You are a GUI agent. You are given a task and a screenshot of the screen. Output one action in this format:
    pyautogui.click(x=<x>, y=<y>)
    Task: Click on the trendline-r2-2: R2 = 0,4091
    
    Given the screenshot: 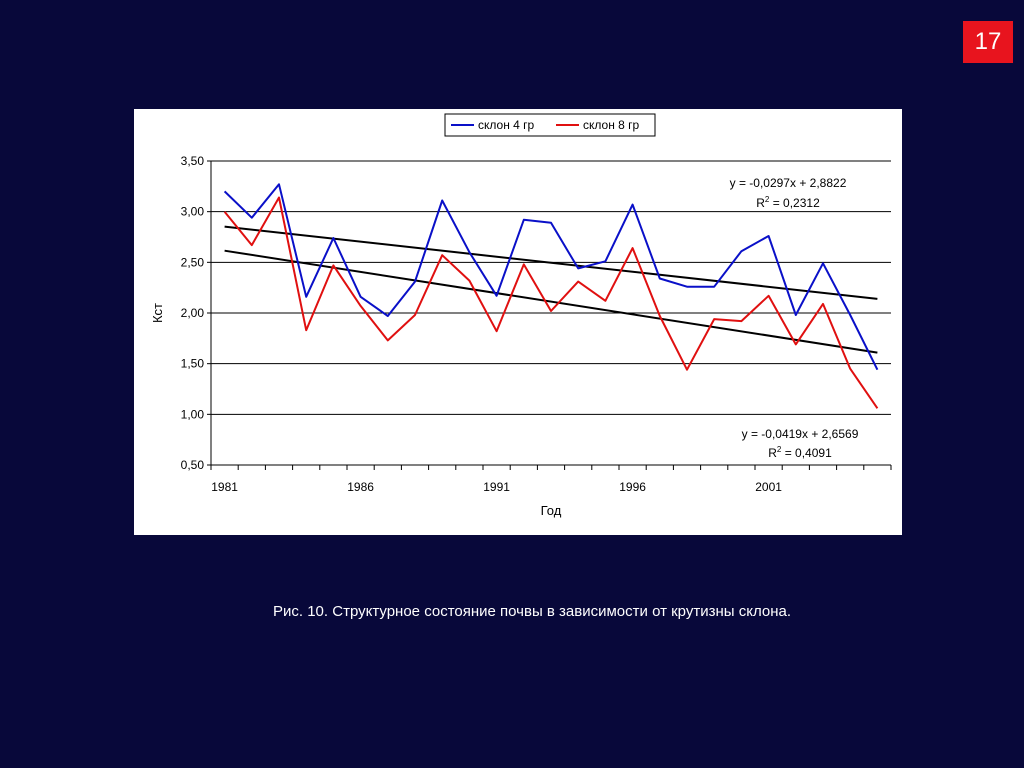 What is the action you would take?
    pyautogui.click(x=800, y=452)
    